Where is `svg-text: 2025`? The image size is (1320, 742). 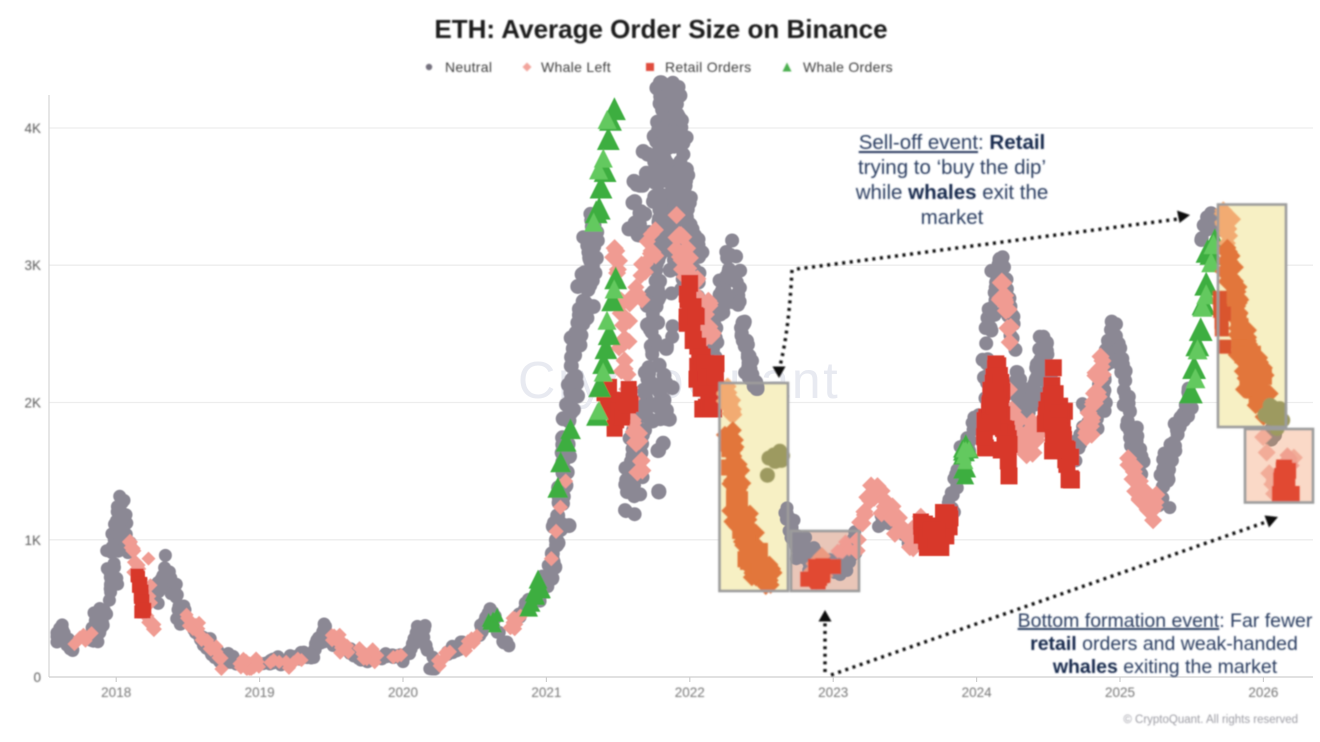
svg-text: 2025 is located at coordinates (1120, 692).